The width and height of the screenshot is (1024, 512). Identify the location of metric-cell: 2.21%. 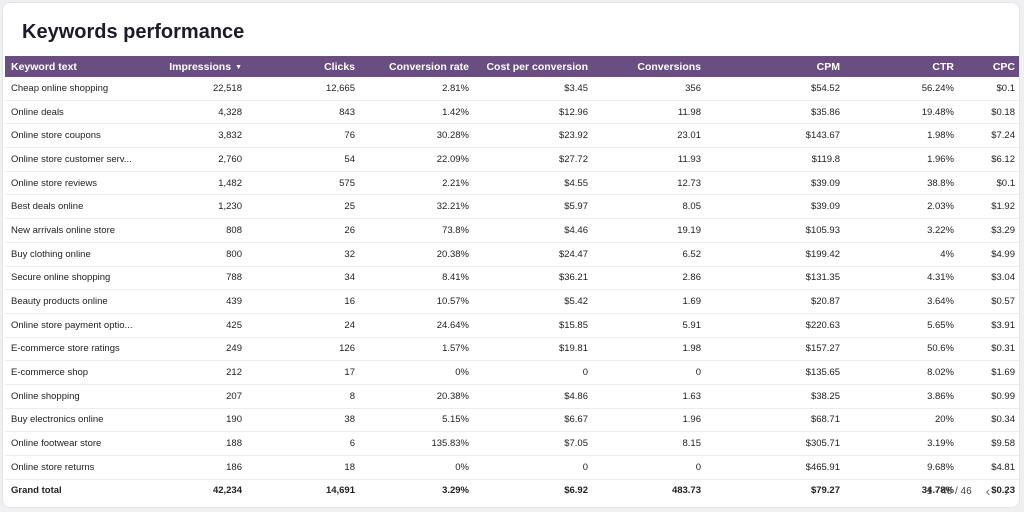
(418, 183).